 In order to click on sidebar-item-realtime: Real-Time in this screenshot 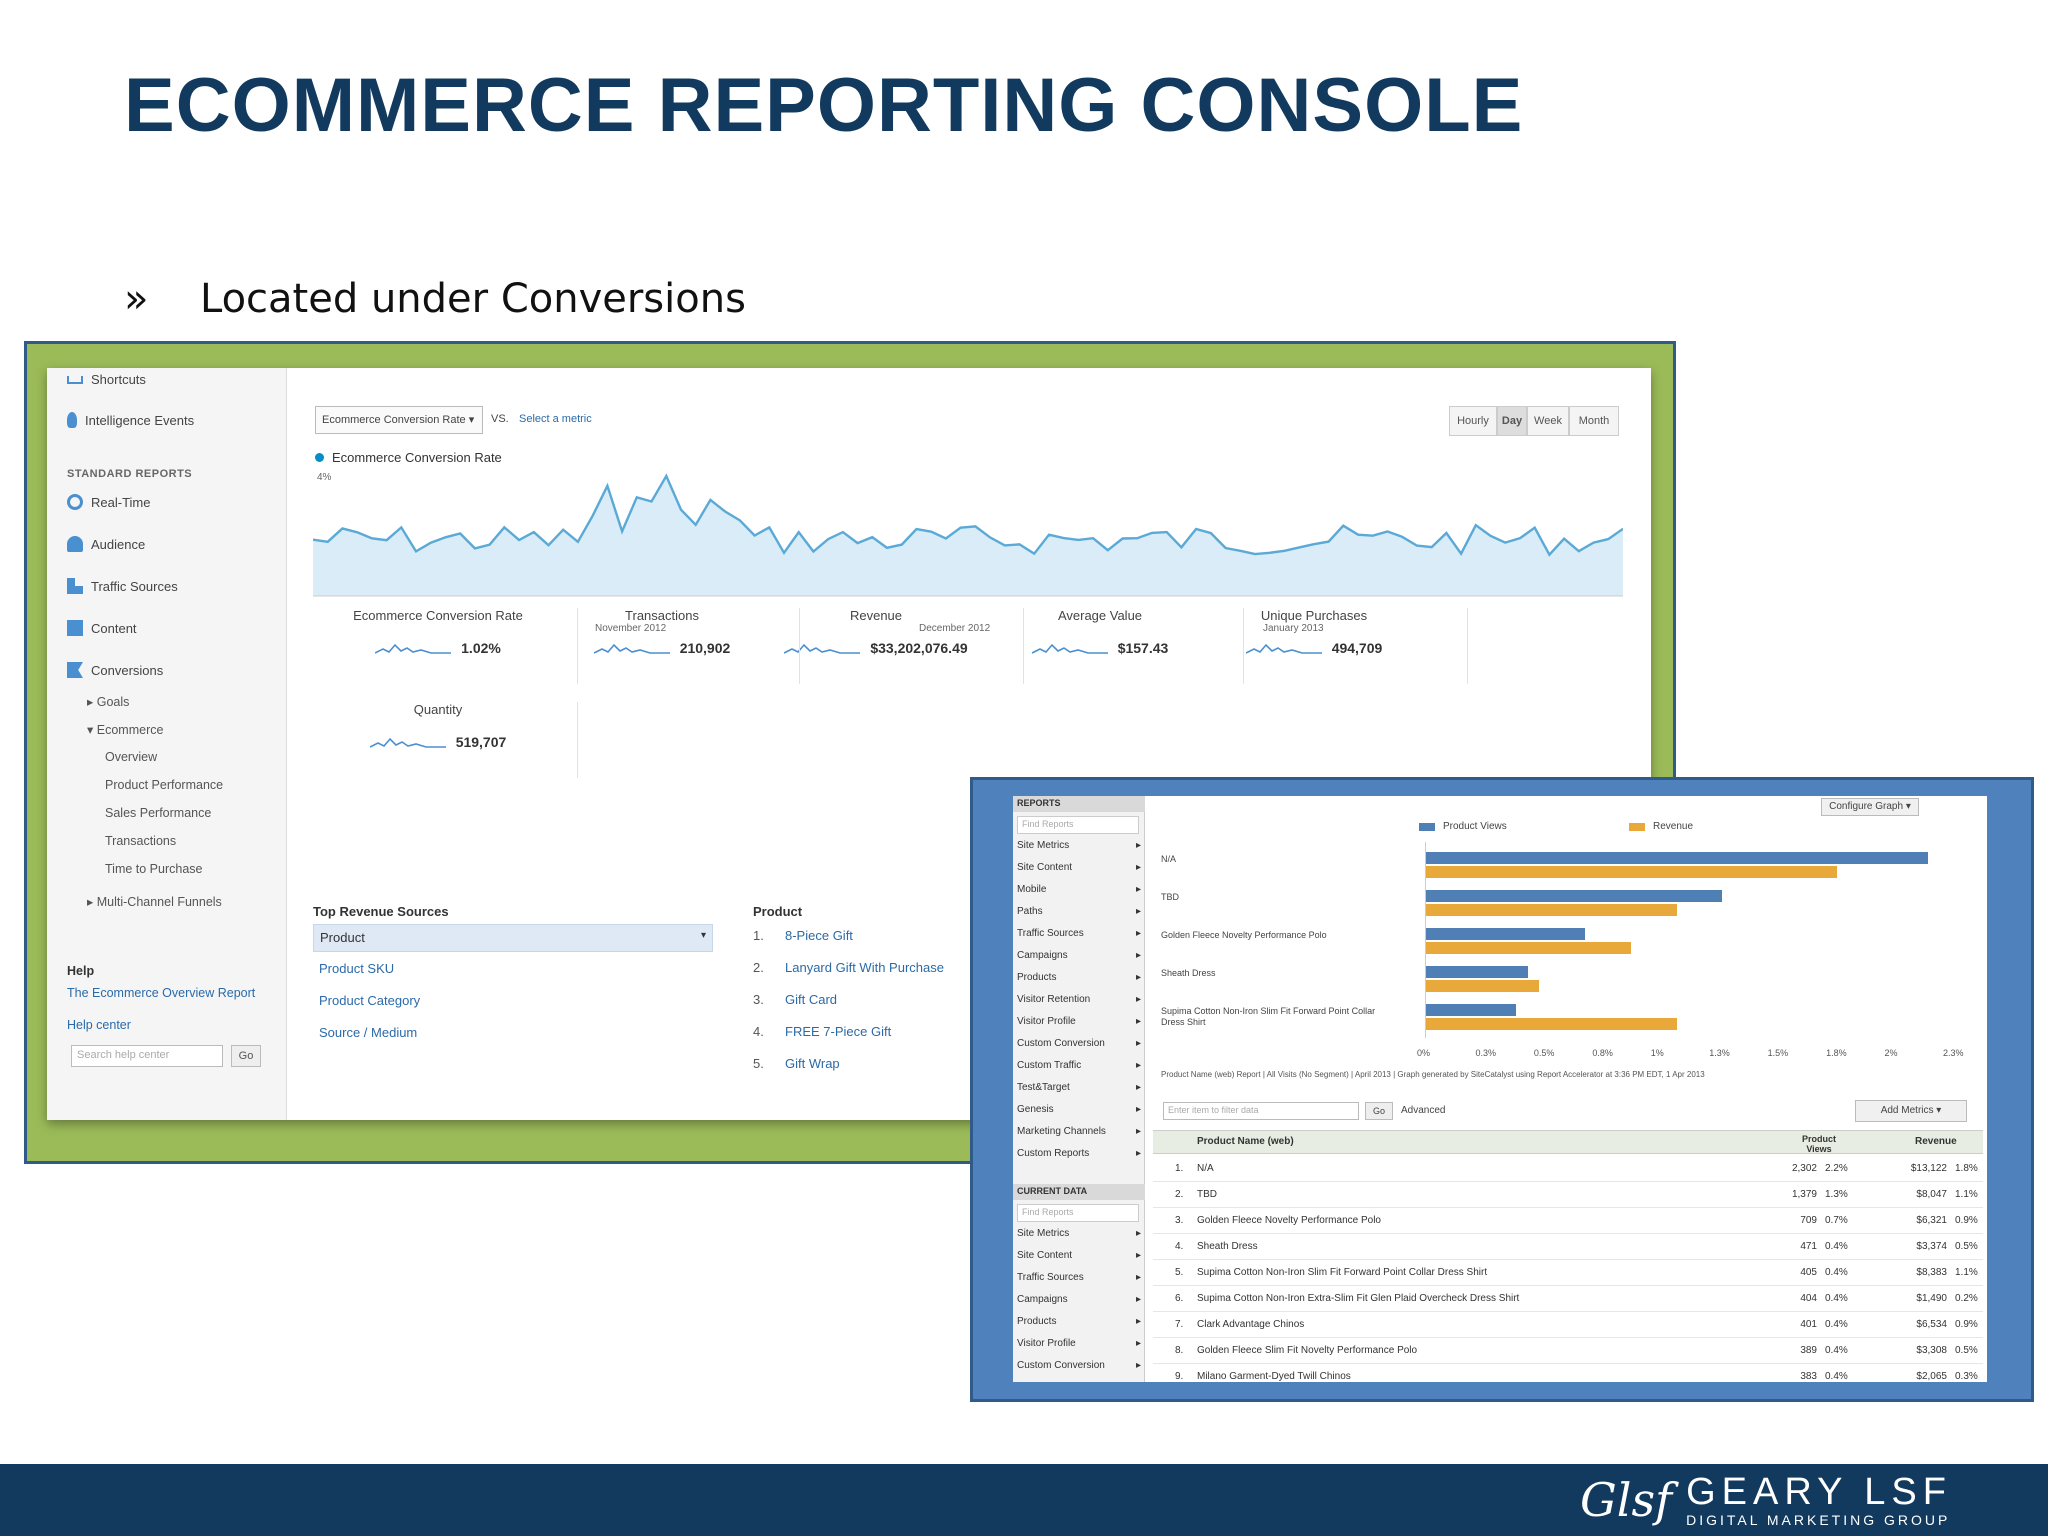, I will do `click(108, 502)`.